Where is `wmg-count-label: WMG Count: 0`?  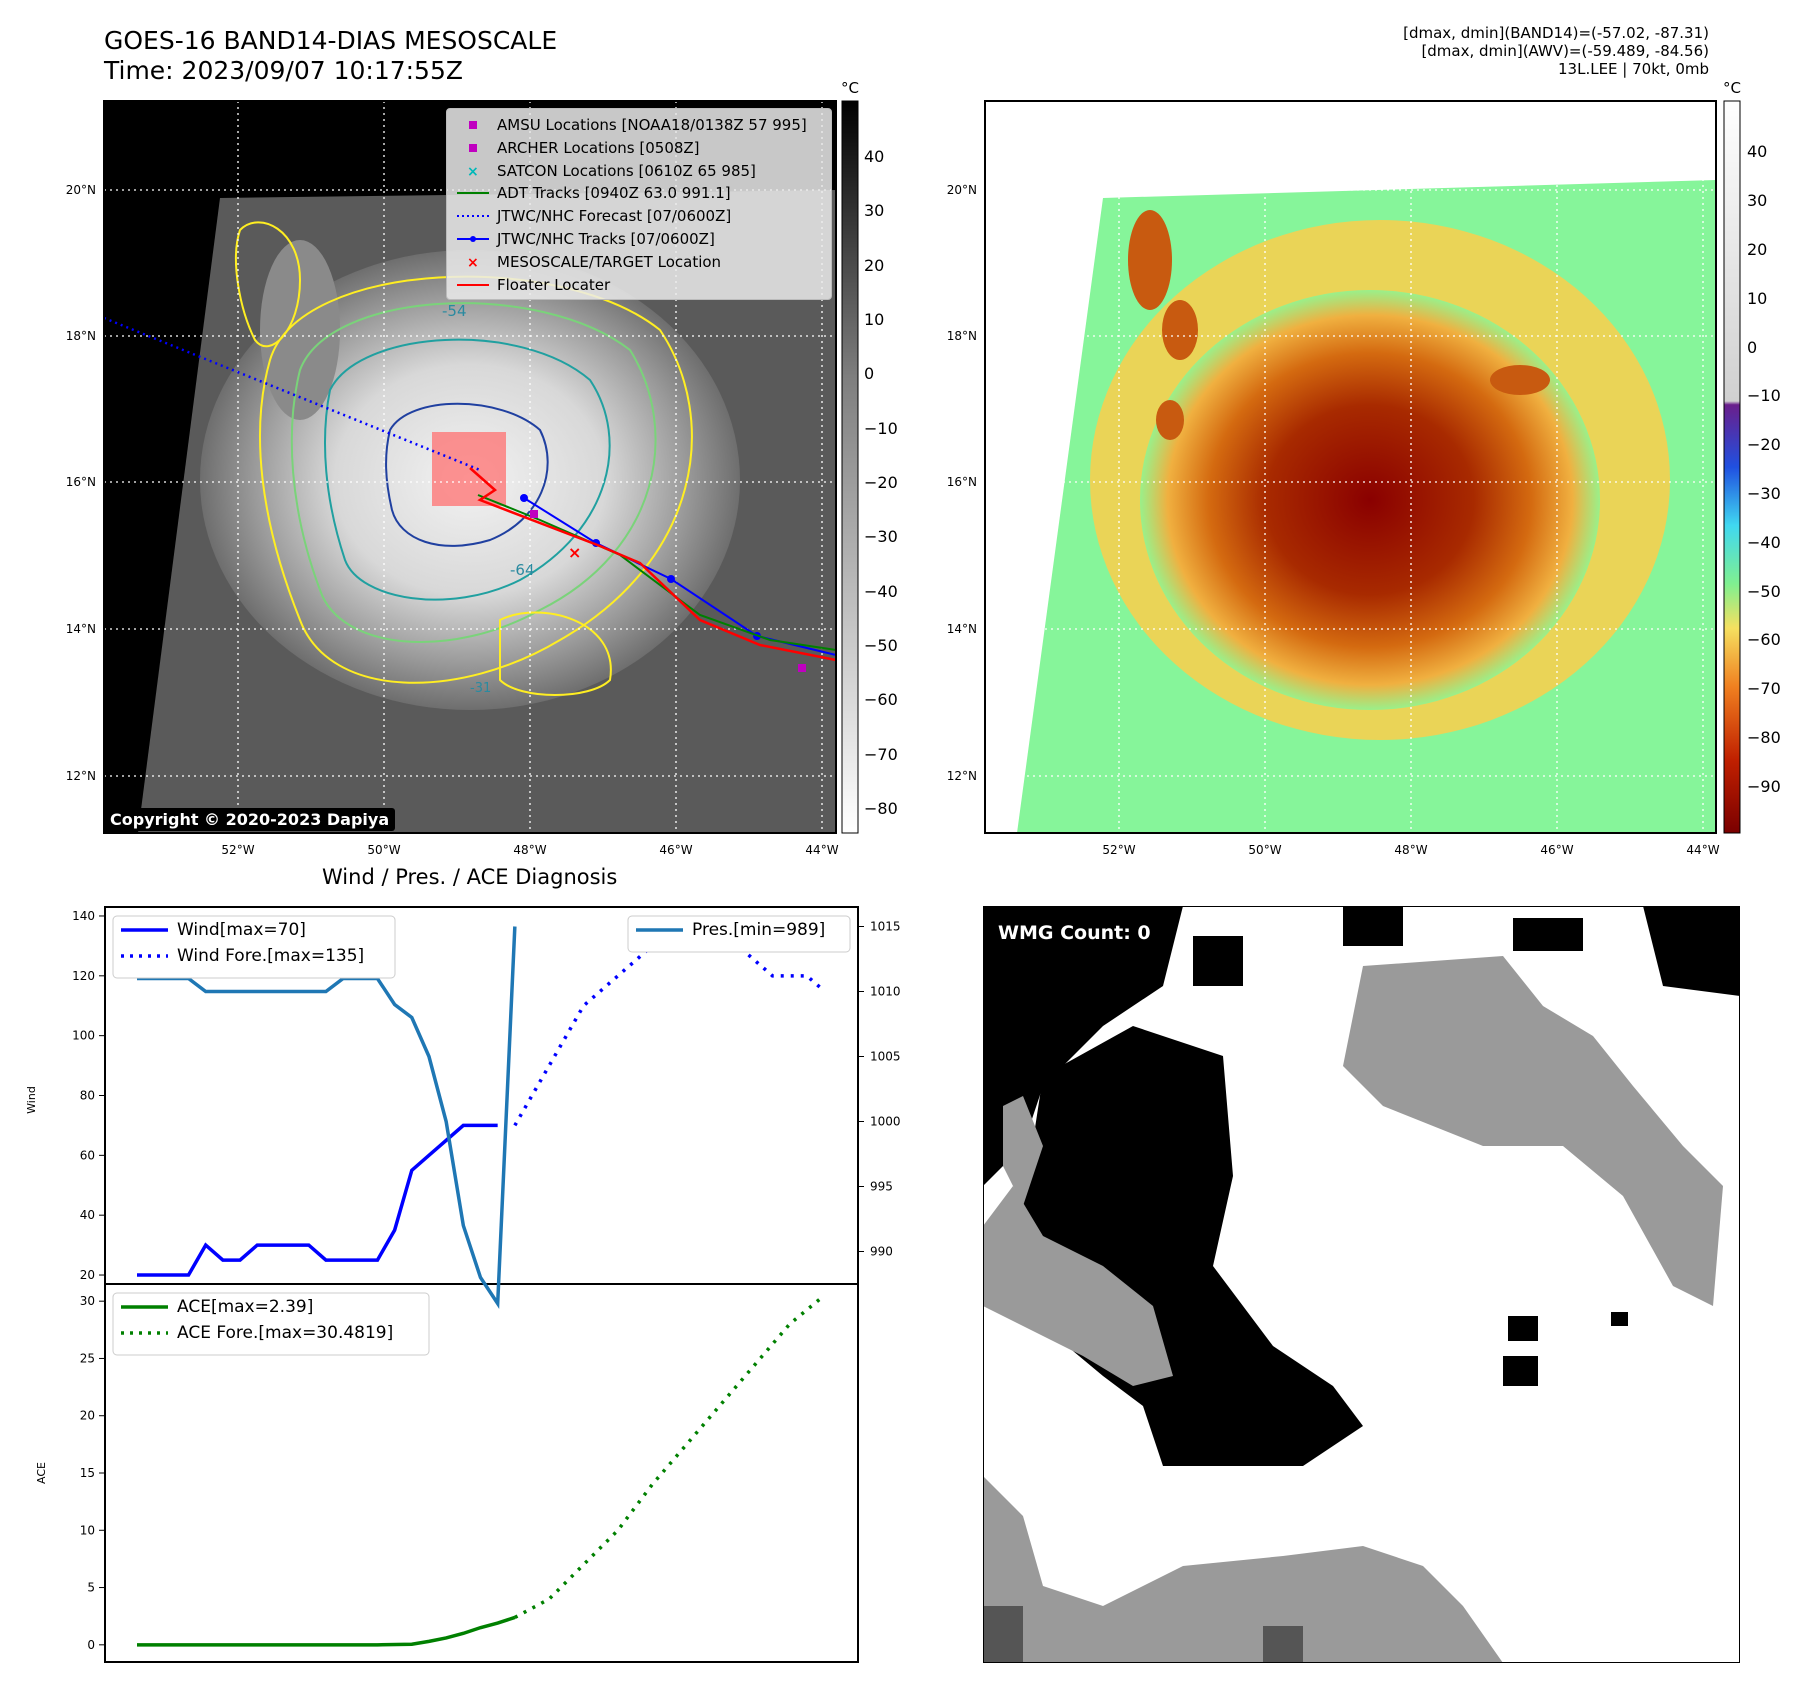 wmg-count-label: WMG Count: 0 is located at coordinates (1074, 933).